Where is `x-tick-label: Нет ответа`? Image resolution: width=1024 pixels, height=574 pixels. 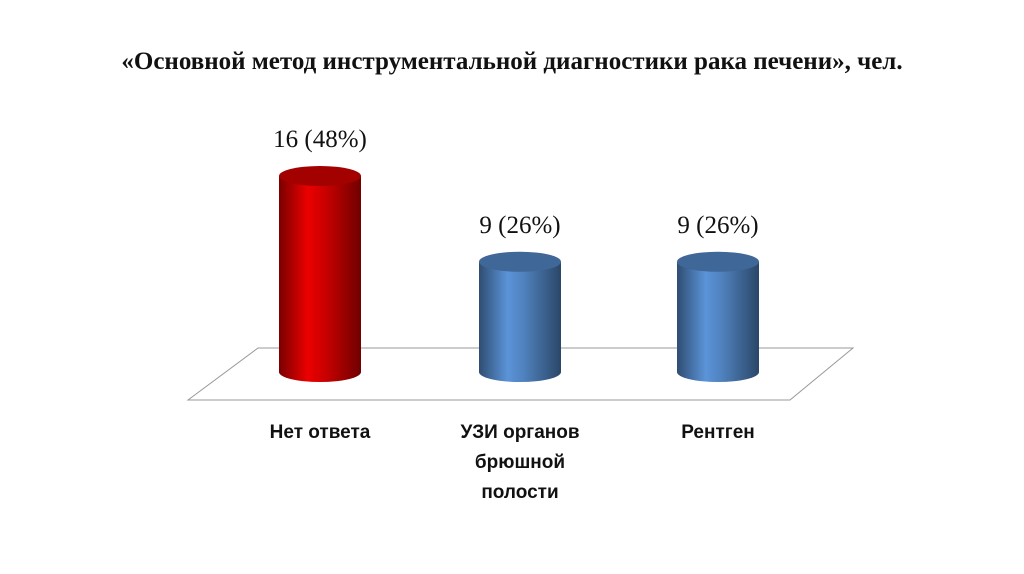 x-tick-label: Нет ответа is located at coordinates (320, 432).